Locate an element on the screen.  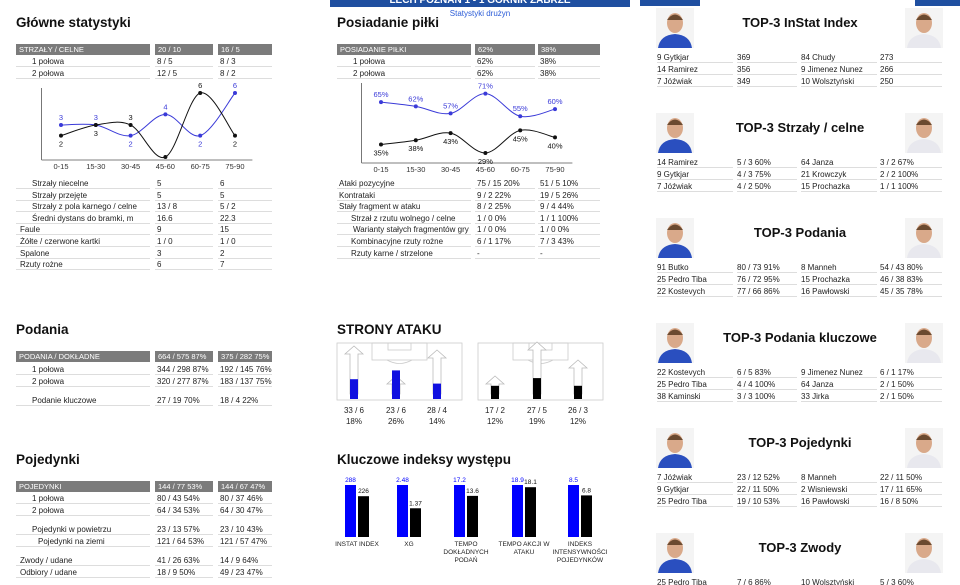
table-cell: 13 / 8 is located at coordinates (184, 207).